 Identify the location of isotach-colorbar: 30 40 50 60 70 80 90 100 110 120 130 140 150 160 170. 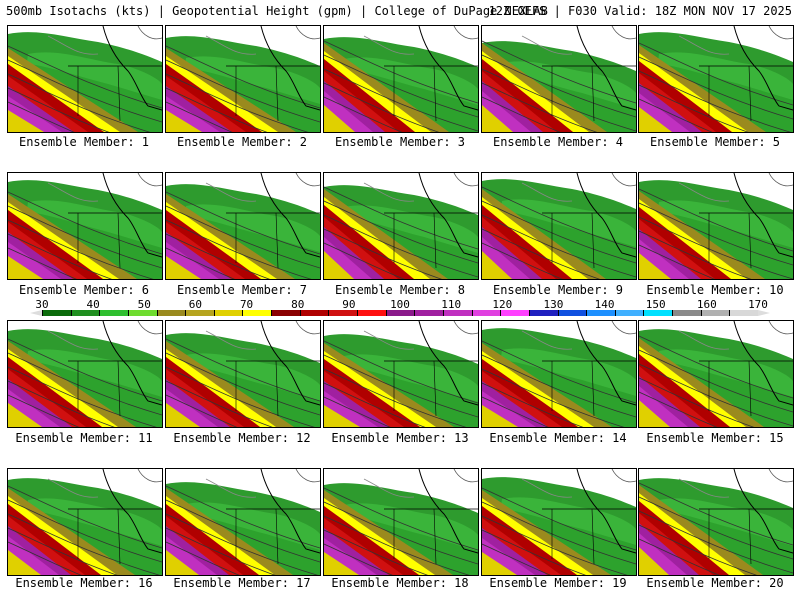
(400, 309).